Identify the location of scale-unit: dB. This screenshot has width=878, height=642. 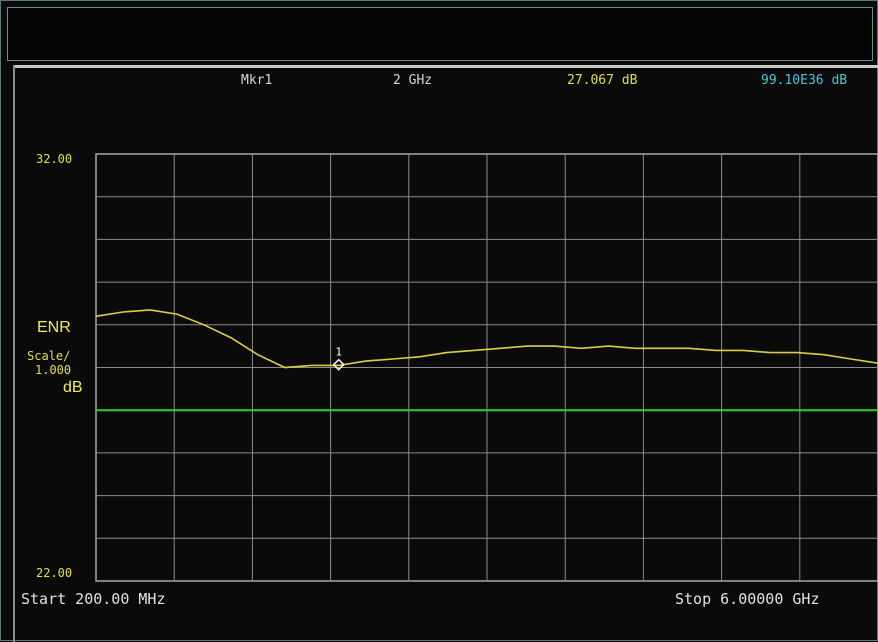
(73, 387).